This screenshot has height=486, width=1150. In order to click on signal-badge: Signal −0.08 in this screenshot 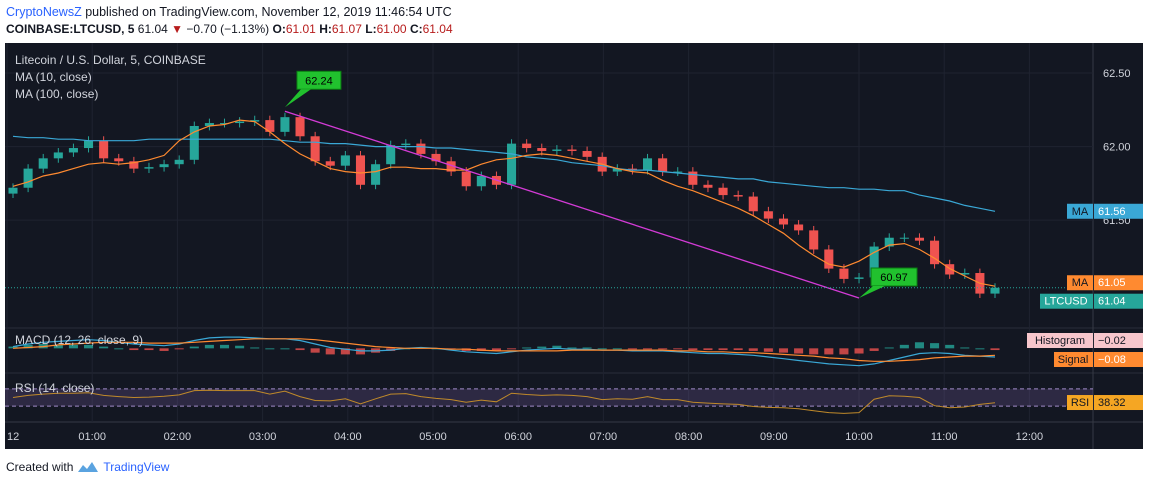, I will do `click(1098, 359)`.